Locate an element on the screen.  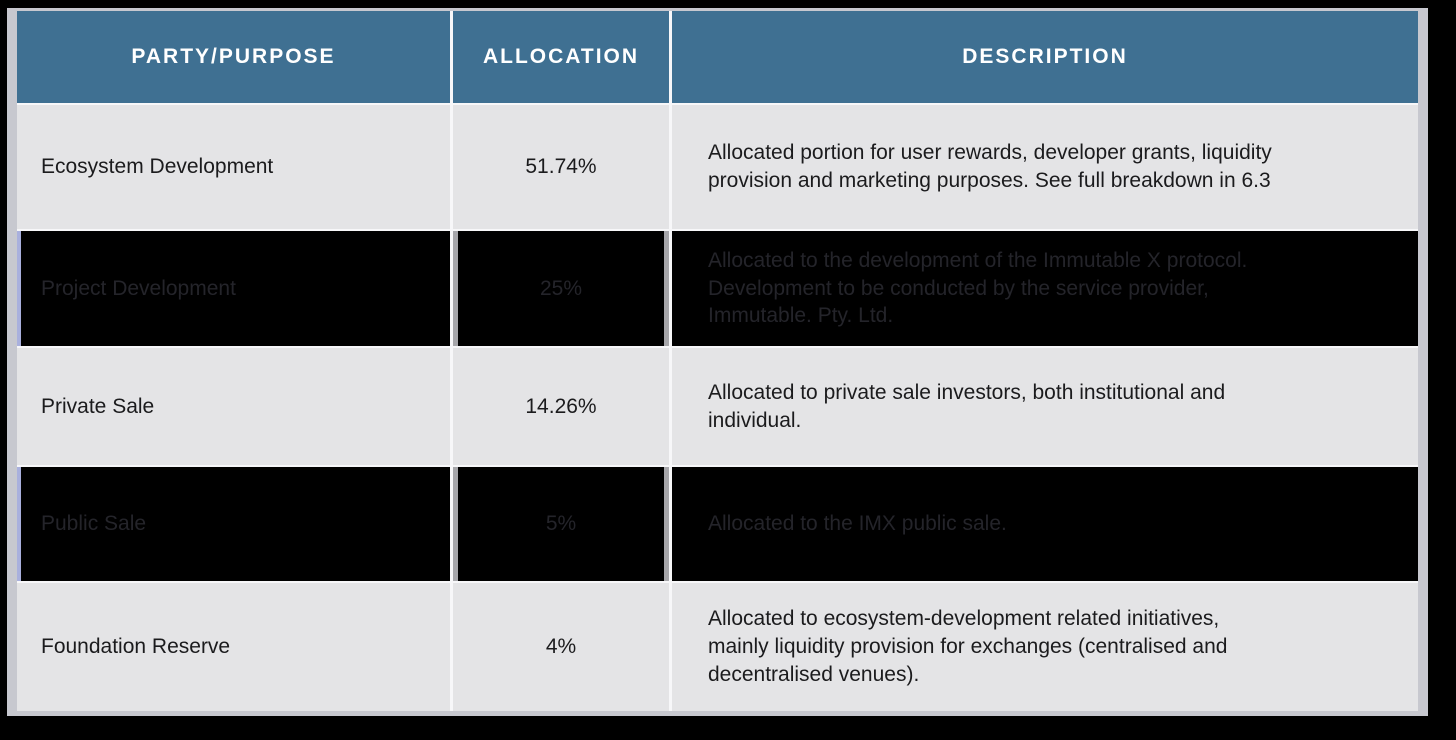
table-row-5-party: Foundation Reserve is located at coordinates (233, 647).